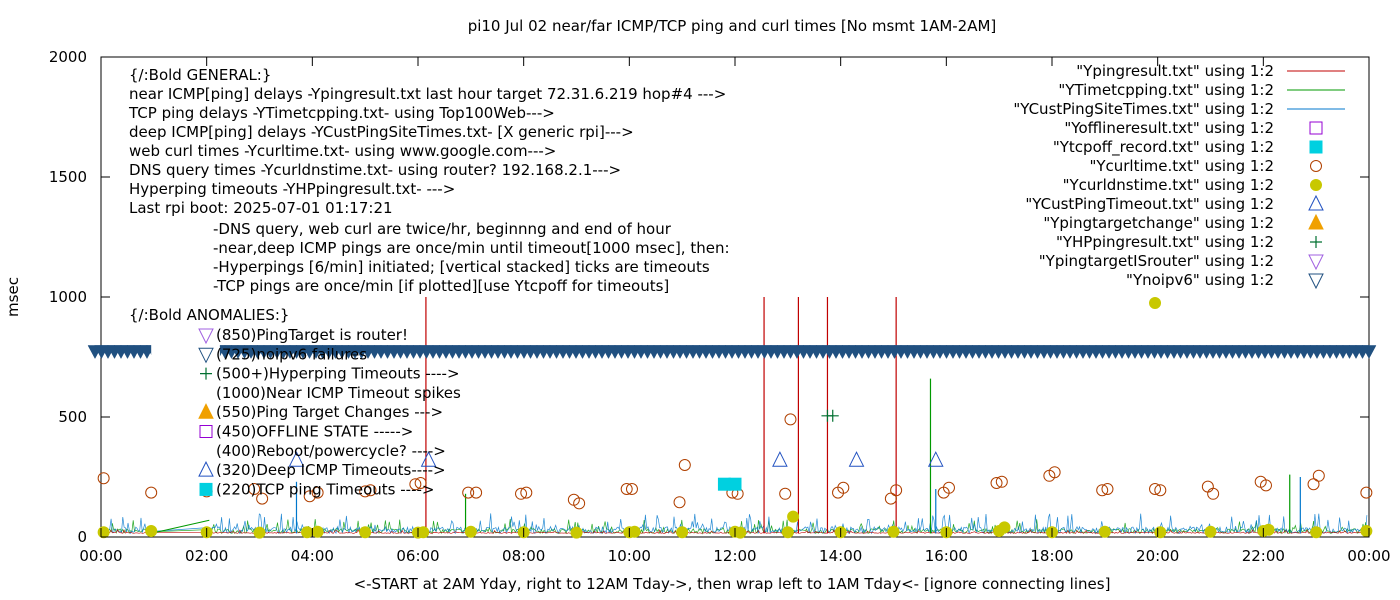 This screenshot has width=1400, height=600. I want to click on anomaly-label: (220)TCP ping Timeouts ---->, so click(325, 489).